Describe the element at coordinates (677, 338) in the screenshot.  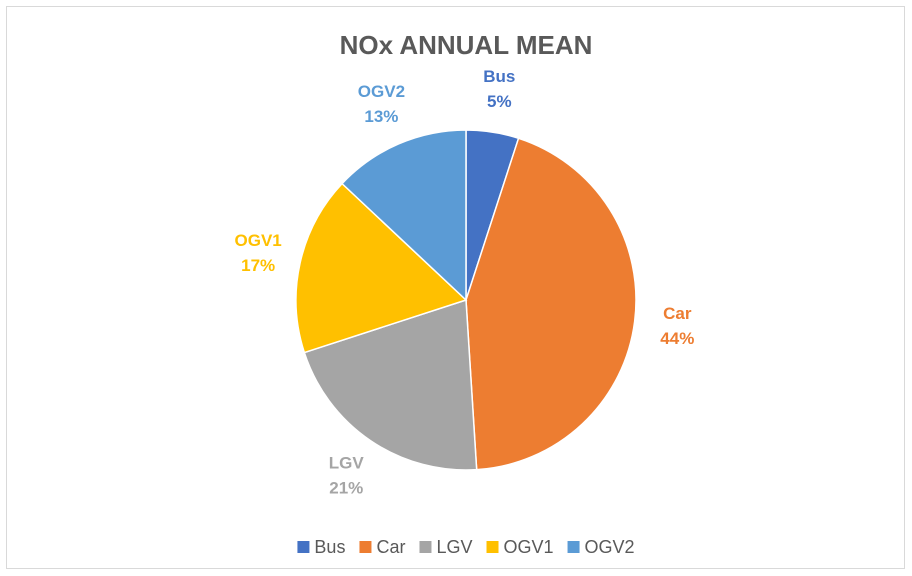
I see `data-label-value: 44%` at that location.